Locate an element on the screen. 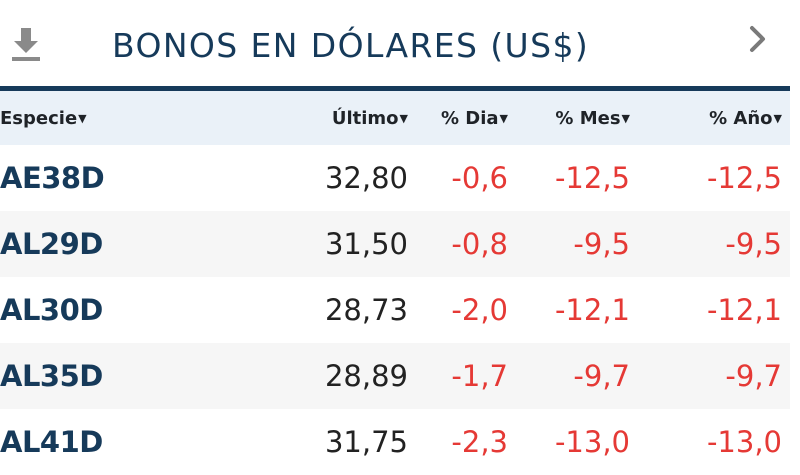 The width and height of the screenshot is (800, 475). cell-anio: -9,5 is located at coordinates (710, 244).